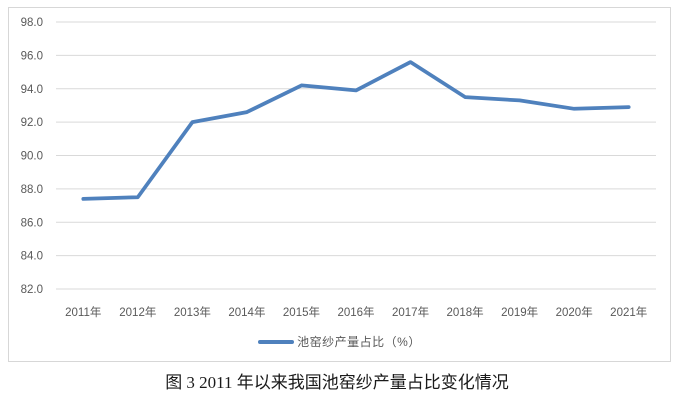 This screenshot has width=674, height=400. I want to click on y-axis-tick-label: 84.0, so click(32, 257).